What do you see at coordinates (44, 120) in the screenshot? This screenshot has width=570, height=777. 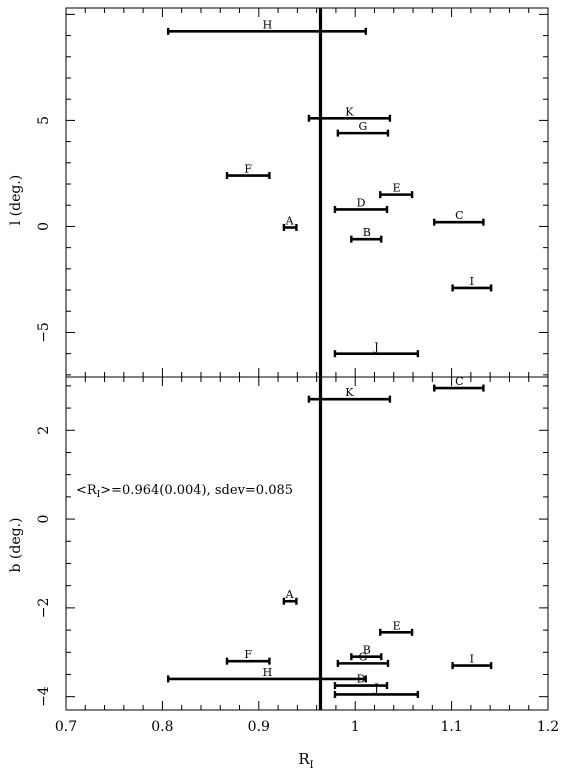 I see `top-ytick-label: 5` at bounding box center [44, 120].